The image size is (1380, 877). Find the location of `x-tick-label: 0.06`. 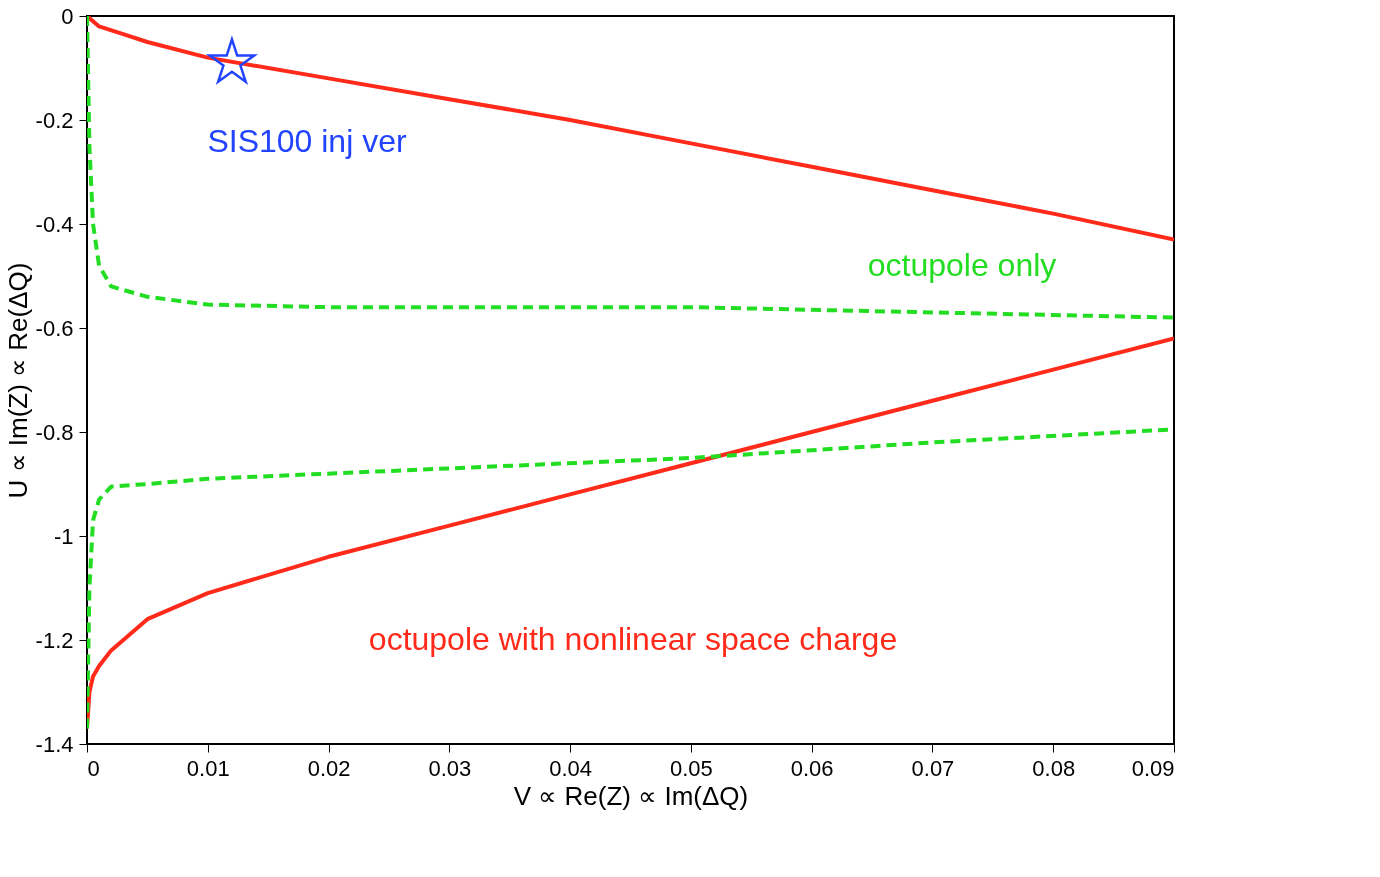

x-tick-label: 0.06 is located at coordinates (812, 768).